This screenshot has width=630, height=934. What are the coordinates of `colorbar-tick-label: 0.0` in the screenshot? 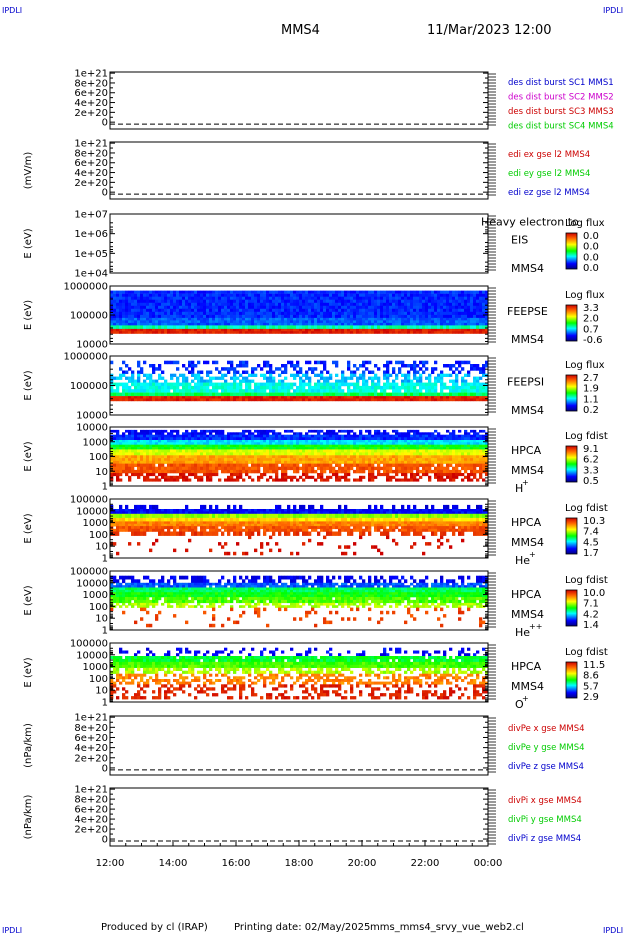 It's located at (591, 247).